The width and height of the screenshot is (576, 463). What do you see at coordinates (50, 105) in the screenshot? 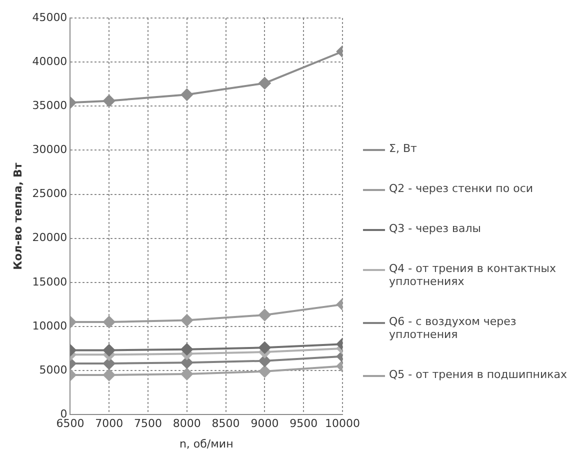
I see `y-tick-label: 35000` at bounding box center [50, 105].